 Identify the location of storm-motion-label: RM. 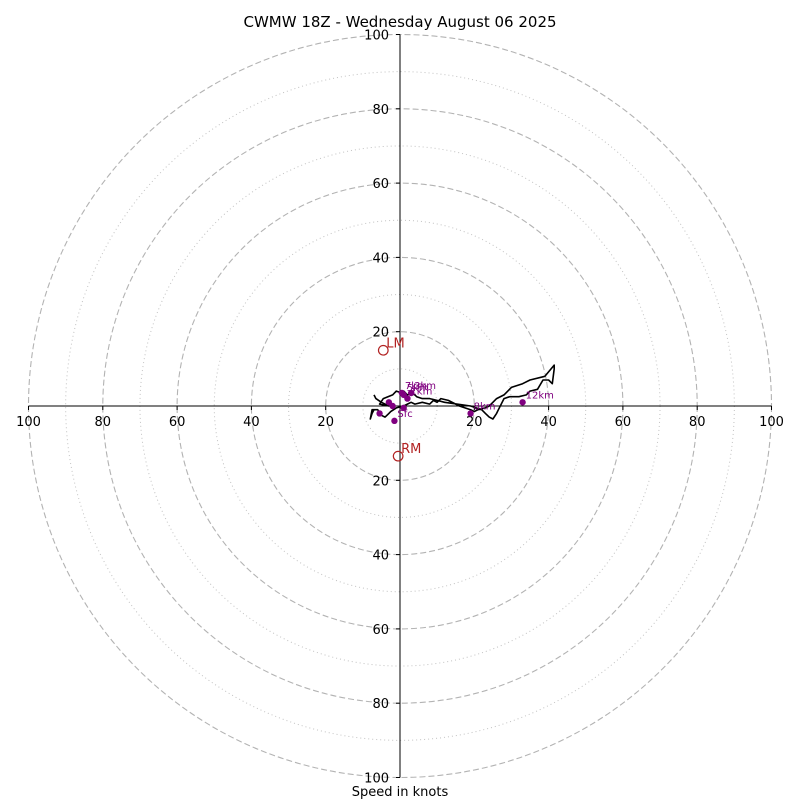
(411, 449).